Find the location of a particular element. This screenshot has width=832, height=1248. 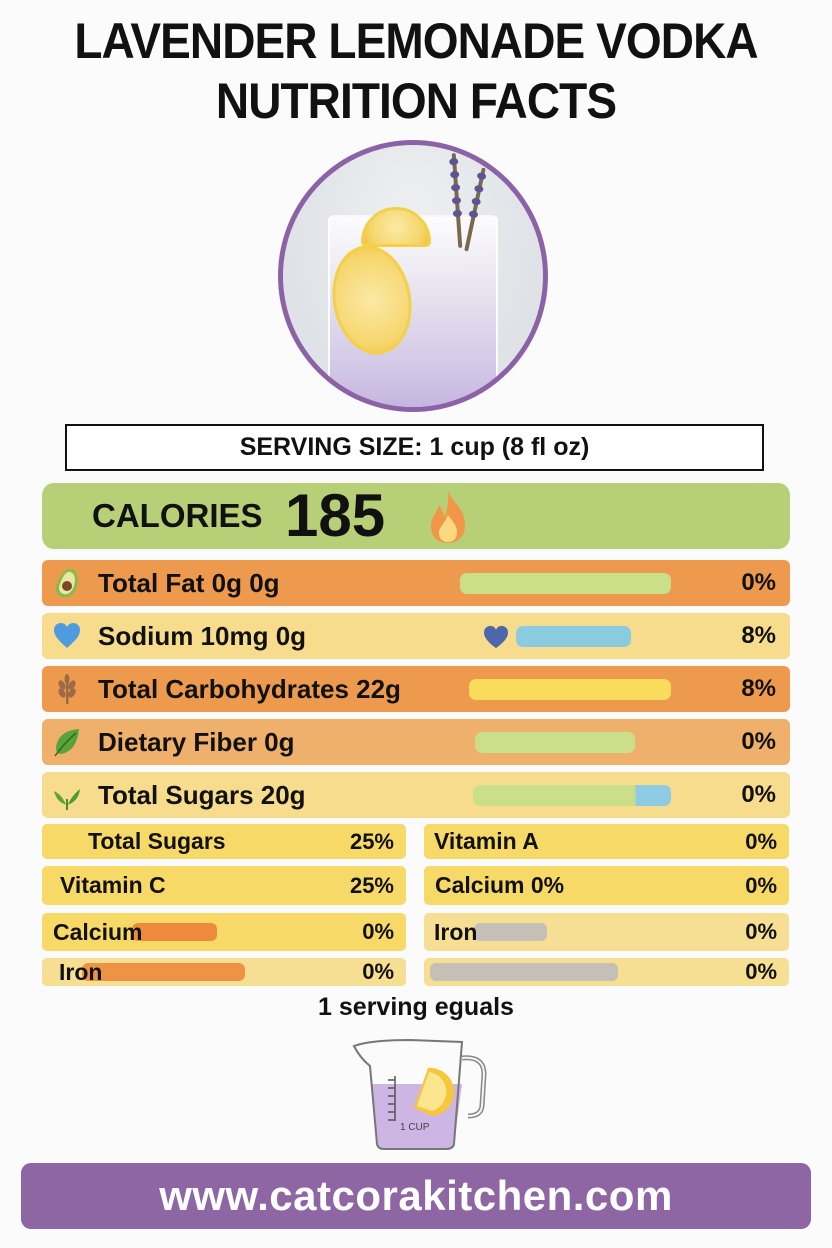

vitamin-cell-calcium-right: Calcium 0% 0% is located at coordinates (606, 885).